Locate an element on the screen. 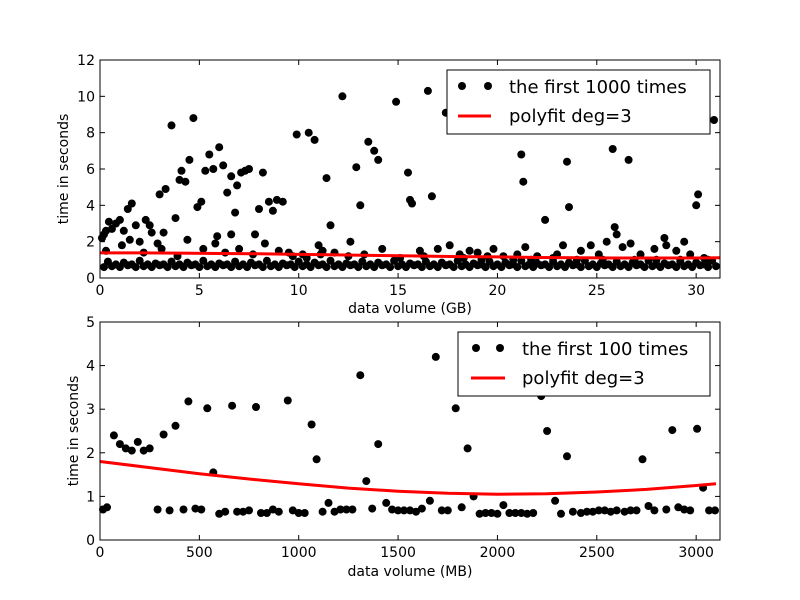 The width and height of the screenshot is (800, 600). y-tick-label-gb-0: 0 is located at coordinates (90, 279).